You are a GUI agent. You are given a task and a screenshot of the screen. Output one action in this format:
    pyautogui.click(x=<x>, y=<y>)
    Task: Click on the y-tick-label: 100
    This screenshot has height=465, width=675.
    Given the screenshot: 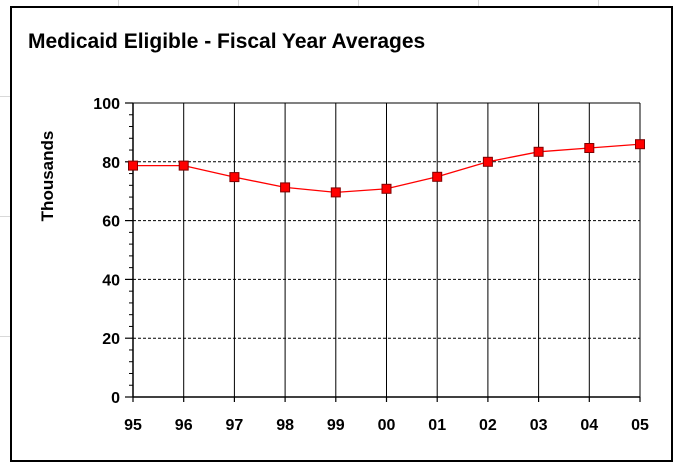 What is the action you would take?
    pyautogui.click(x=106, y=104)
    